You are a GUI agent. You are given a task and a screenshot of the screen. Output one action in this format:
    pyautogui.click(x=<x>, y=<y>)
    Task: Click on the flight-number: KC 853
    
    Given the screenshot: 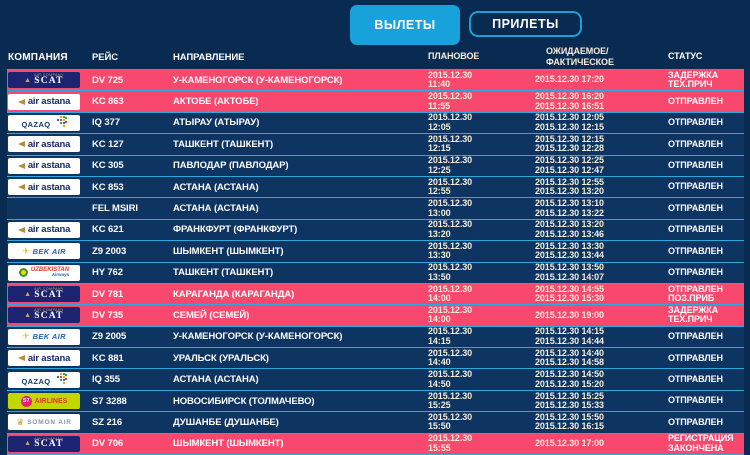 What is the action you would take?
    pyautogui.click(x=108, y=187)
    